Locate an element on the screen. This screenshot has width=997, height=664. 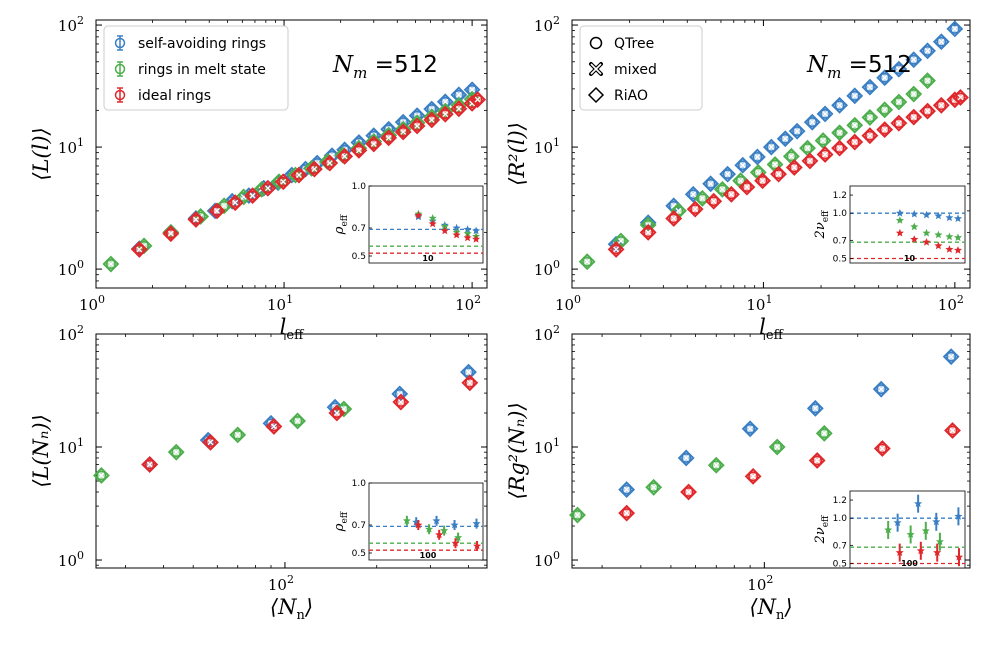
legend-label: ideal rings is located at coordinates (174, 96).